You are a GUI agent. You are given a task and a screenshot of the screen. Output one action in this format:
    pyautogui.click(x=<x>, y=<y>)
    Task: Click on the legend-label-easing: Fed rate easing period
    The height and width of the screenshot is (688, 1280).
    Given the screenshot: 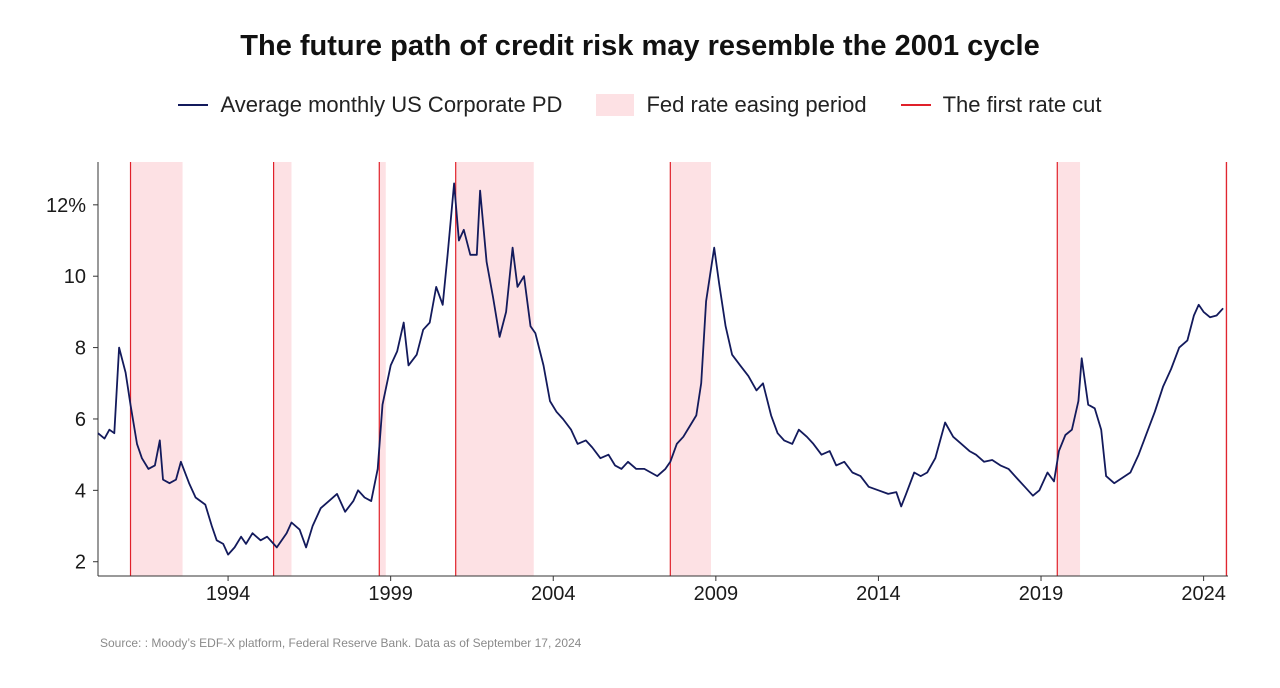 What is the action you would take?
    pyautogui.click(x=756, y=104)
    